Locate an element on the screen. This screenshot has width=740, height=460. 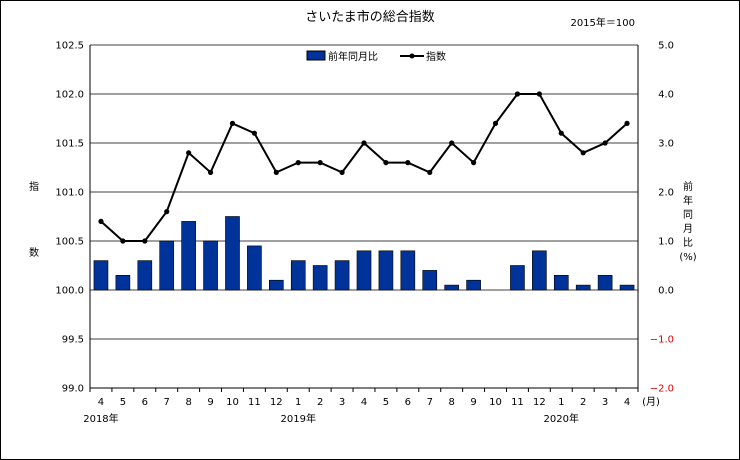
left-axis-label: 数 is located at coordinates (34, 252).